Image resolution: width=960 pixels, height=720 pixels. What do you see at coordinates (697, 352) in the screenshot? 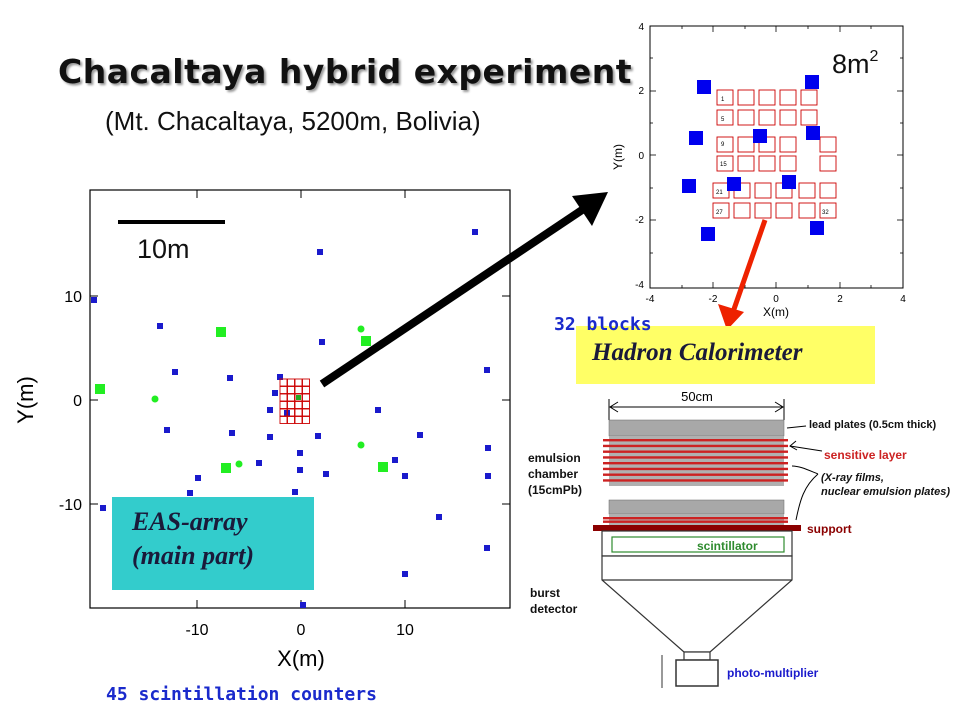
I see `hadron-calorimeter-title: Hadron Calorimeter` at bounding box center [697, 352].